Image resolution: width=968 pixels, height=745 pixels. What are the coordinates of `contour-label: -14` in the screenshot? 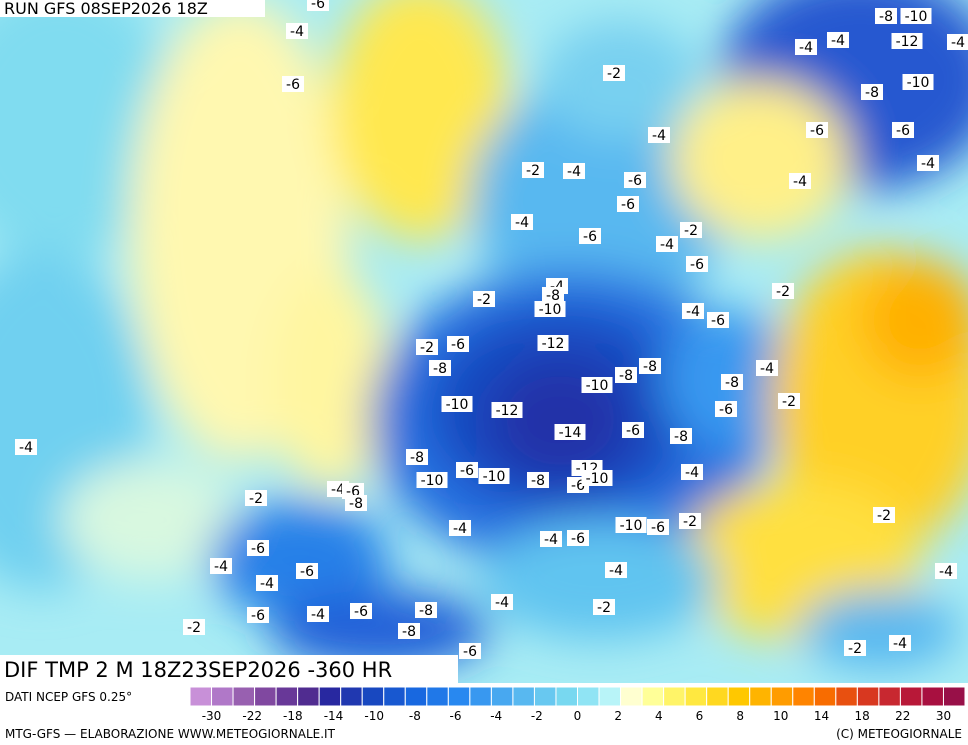 It's located at (570, 433).